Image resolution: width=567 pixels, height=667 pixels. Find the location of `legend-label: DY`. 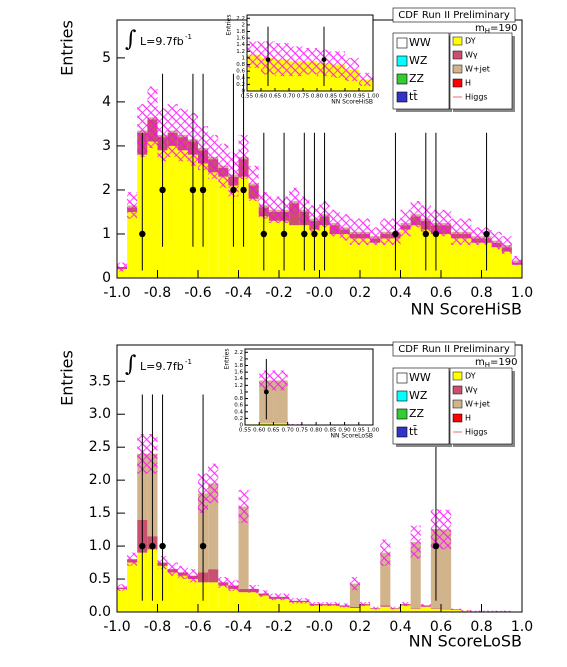

legend-label: DY is located at coordinates (470, 41).